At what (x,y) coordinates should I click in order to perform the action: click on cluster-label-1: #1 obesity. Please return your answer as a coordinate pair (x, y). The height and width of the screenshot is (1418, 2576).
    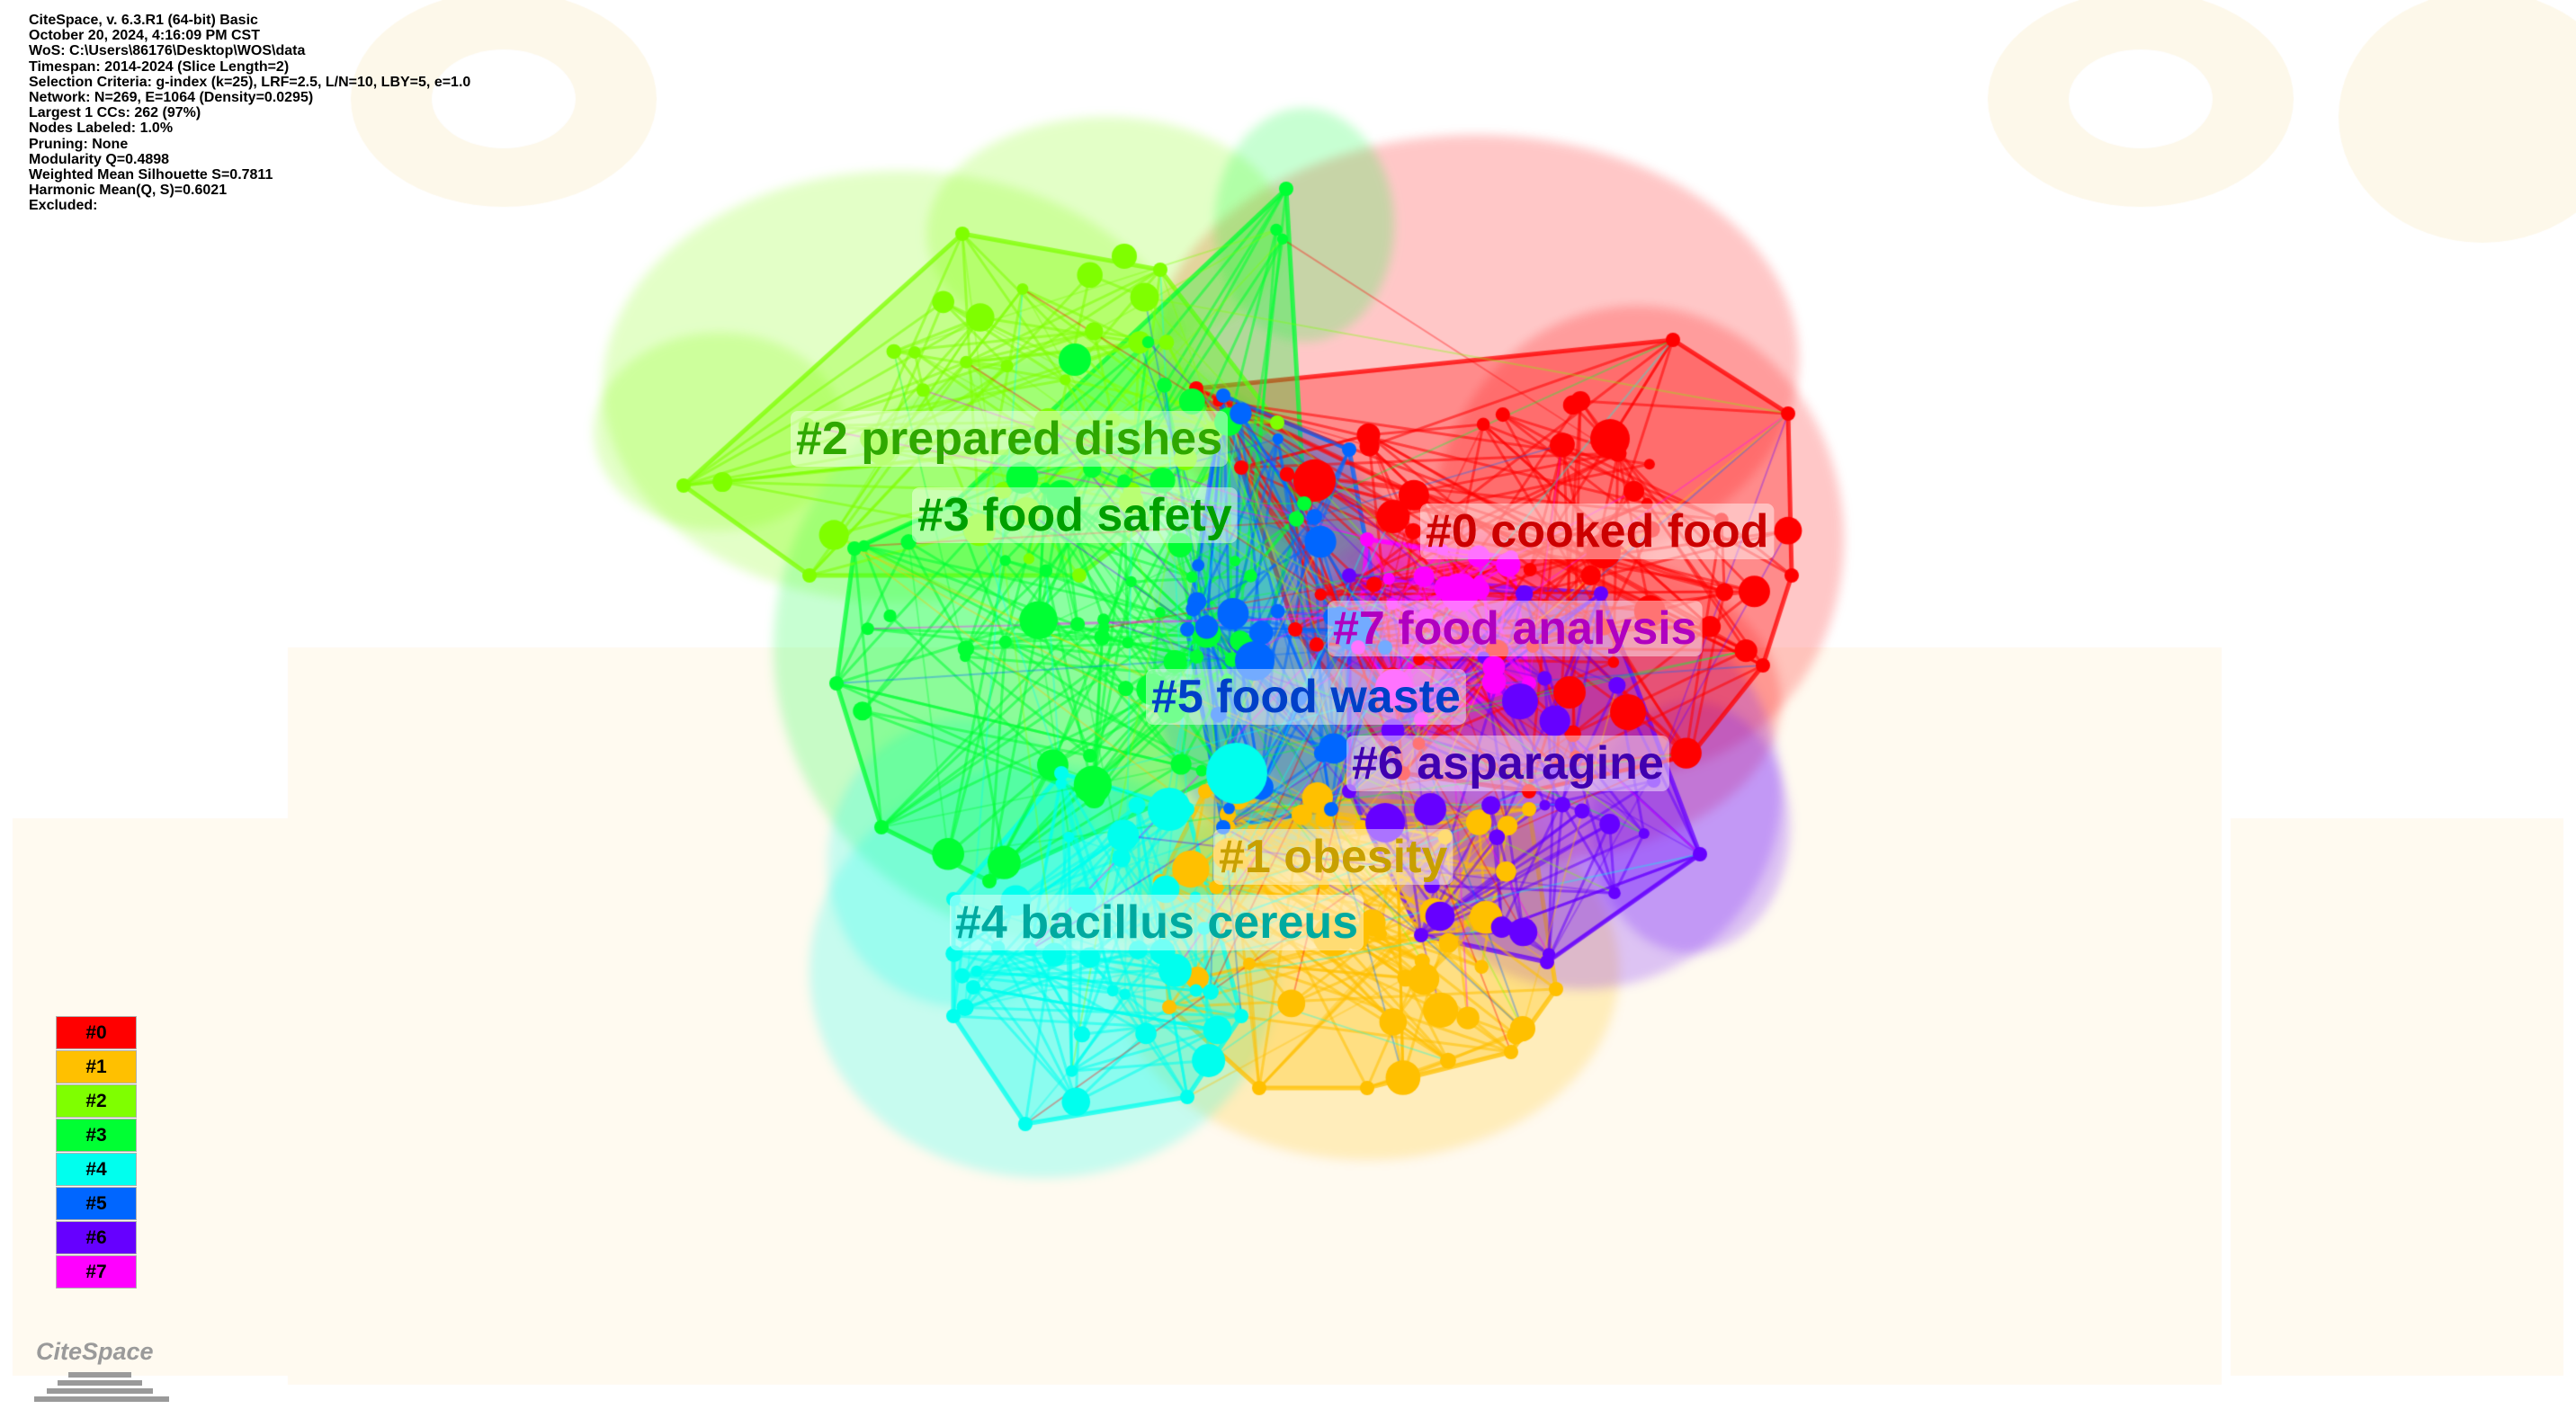
    Looking at the image, I should click on (1333, 857).